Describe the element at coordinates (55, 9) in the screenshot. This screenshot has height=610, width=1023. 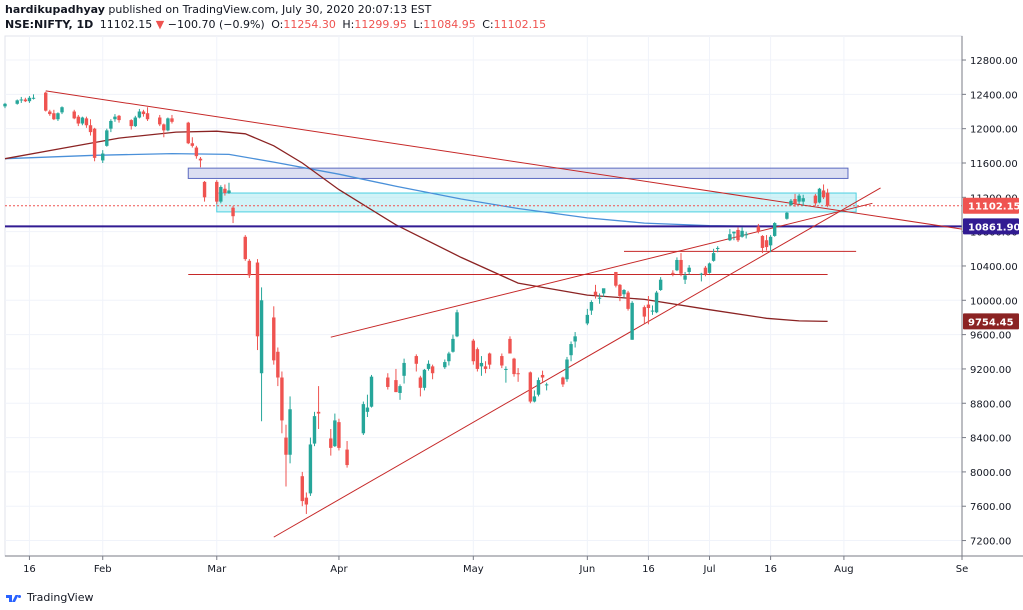
I see `author-name: hardikupadhyay` at that location.